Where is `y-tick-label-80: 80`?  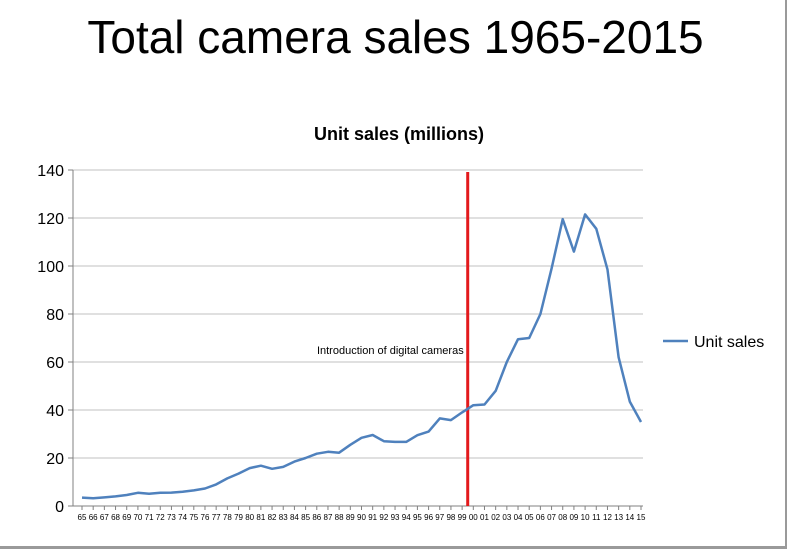
y-tick-label-80: 80 is located at coordinates (55, 315).